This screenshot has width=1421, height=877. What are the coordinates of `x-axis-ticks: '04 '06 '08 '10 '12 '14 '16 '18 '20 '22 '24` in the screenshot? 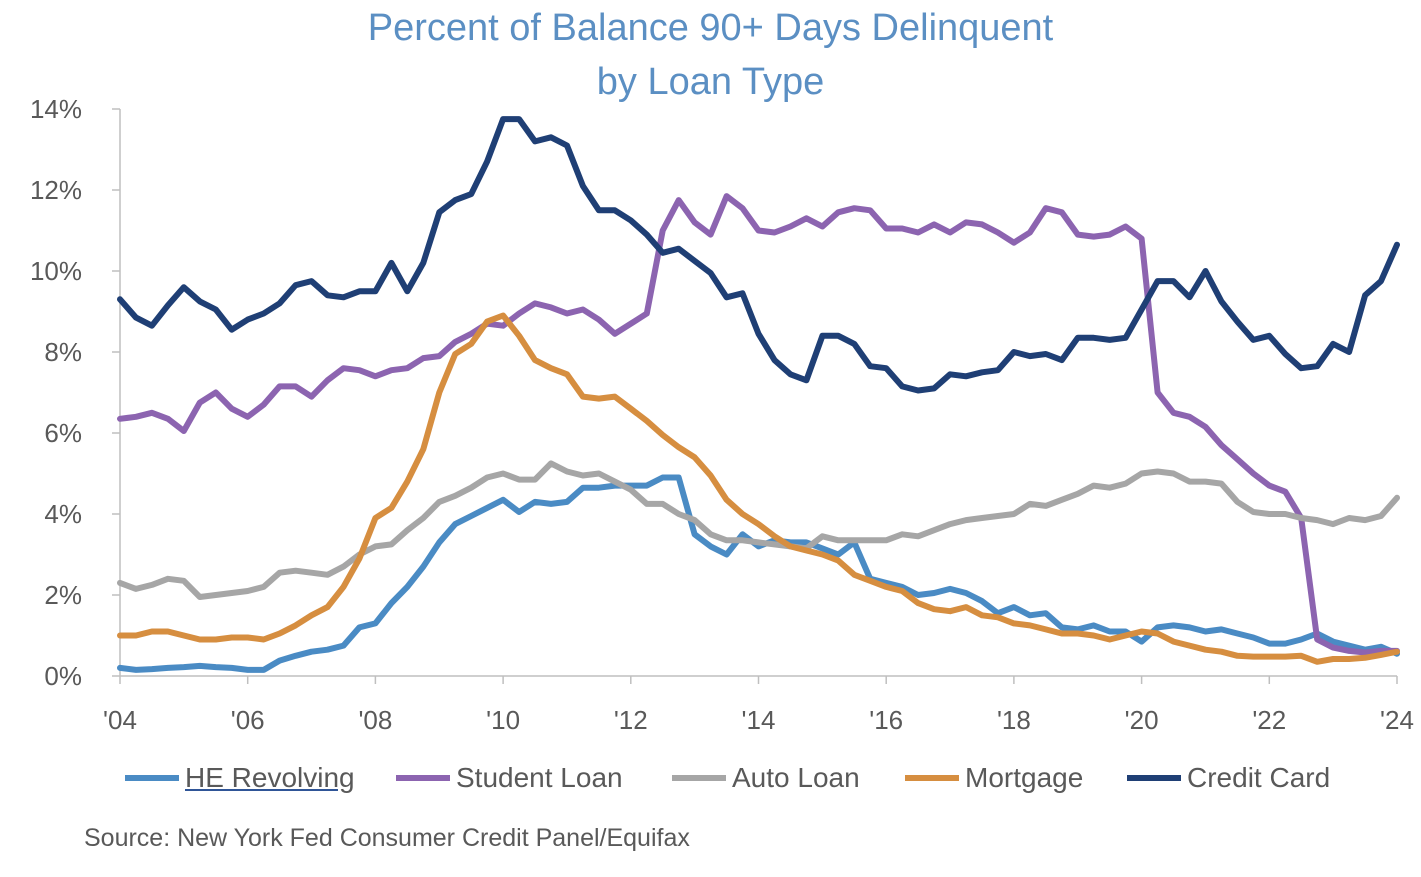 It's located at (758, 705).